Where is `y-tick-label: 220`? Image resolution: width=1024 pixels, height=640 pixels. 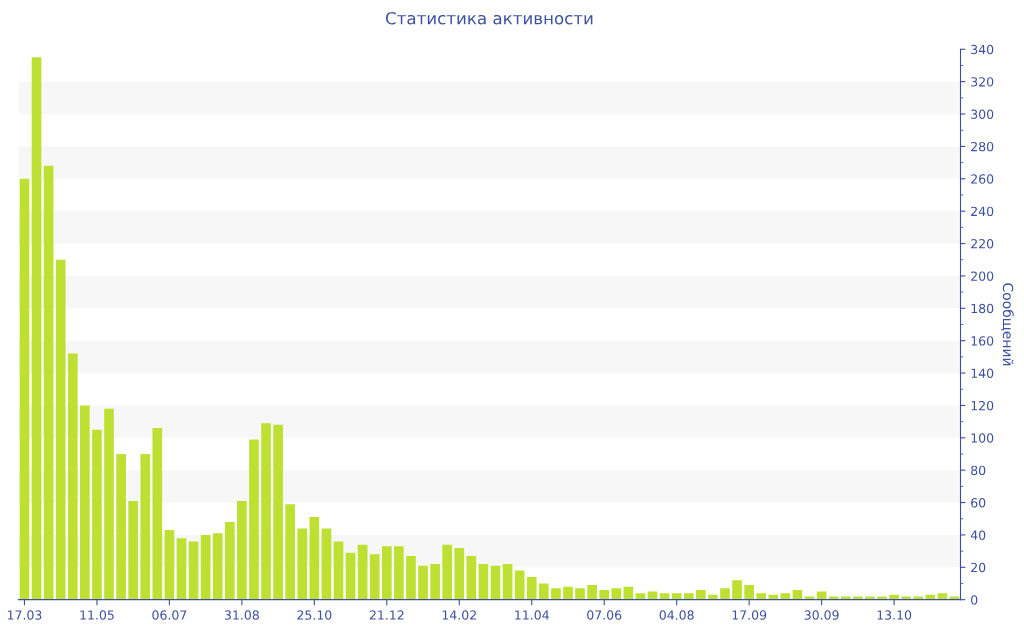 y-tick-label: 220 is located at coordinates (982, 244).